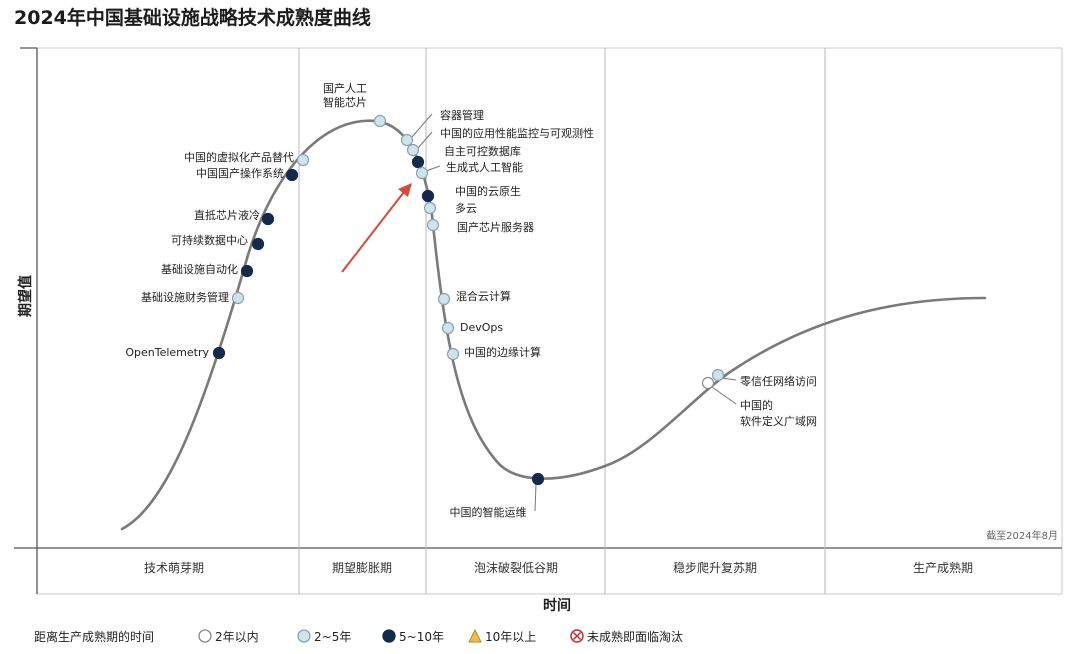 The width and height of the screenshot is (1080, 654). Describe the element at coordinates (240, 173) in the screenshot. I see `technology-label: 中国国产操作系统` at that location.